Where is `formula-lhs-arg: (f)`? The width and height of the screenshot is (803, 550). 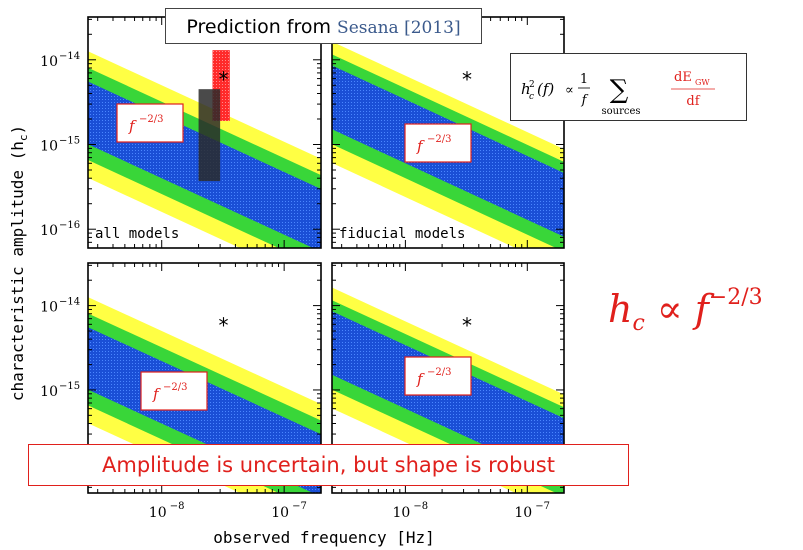
formula-lhs-arg: (f) is located at coordinates (545, 89).